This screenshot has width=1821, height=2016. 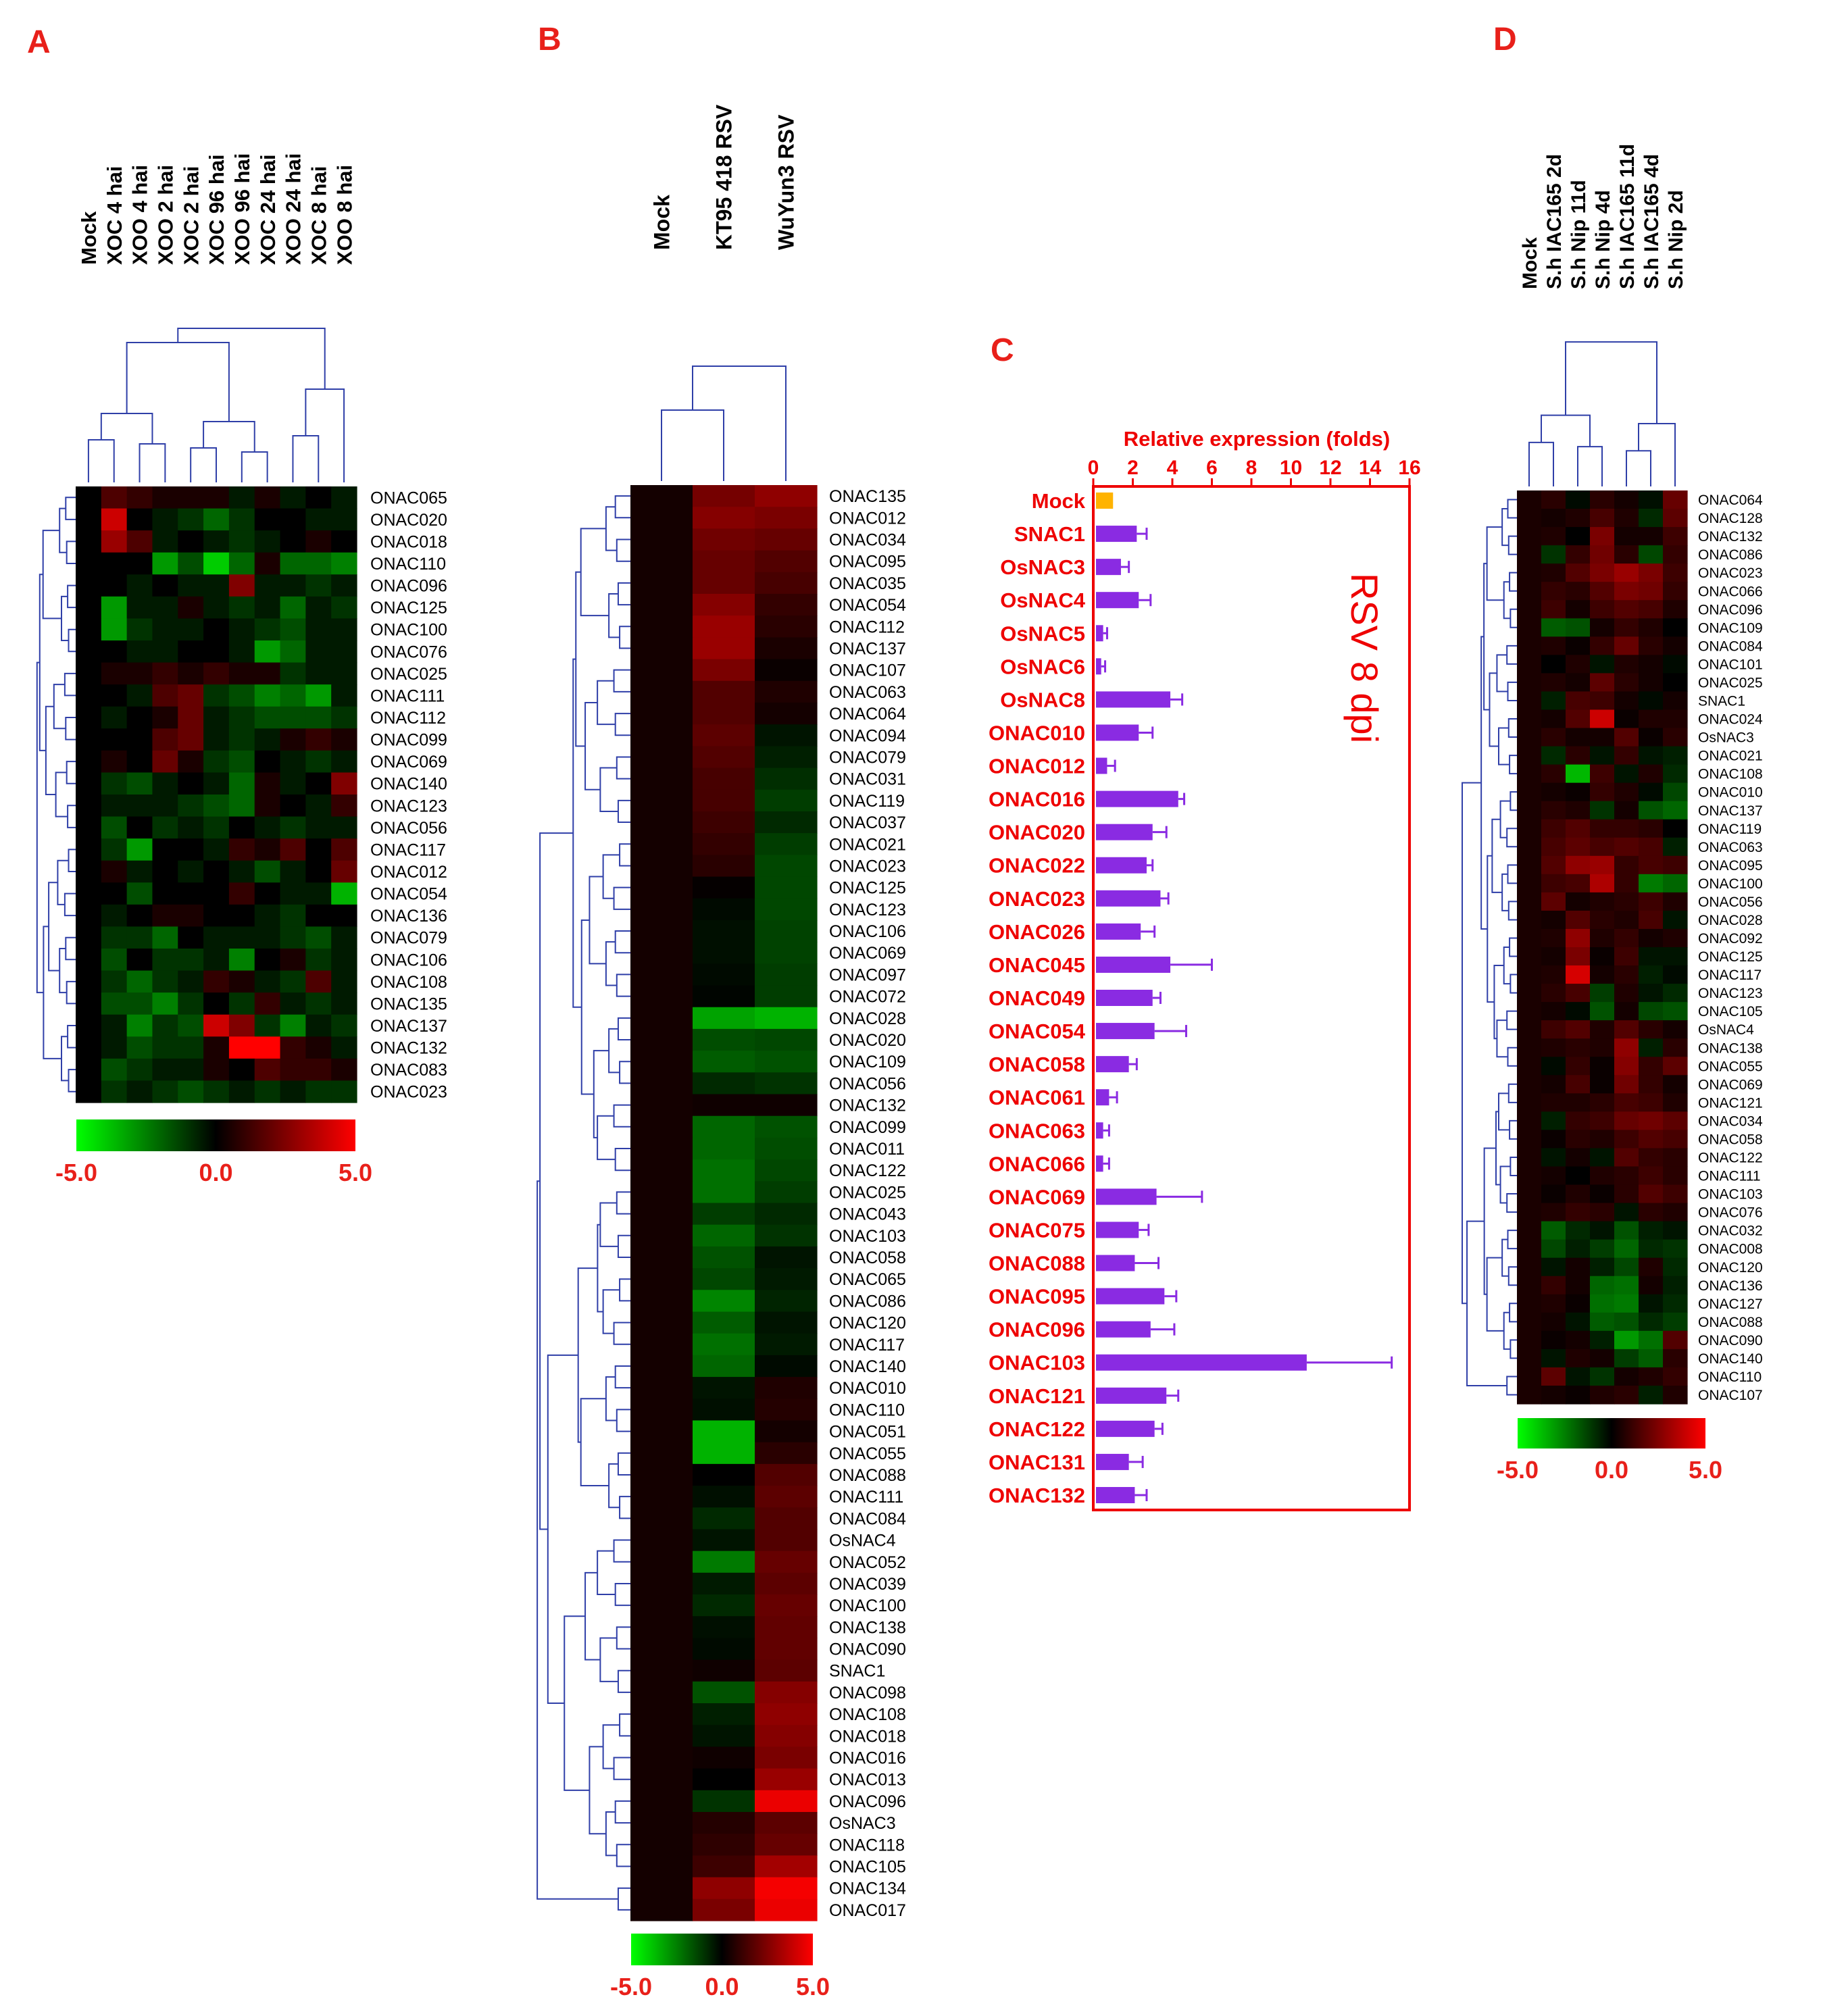 I want to click on heatmap-d-cell-r41-c0, so click(x=1529, y=1249).